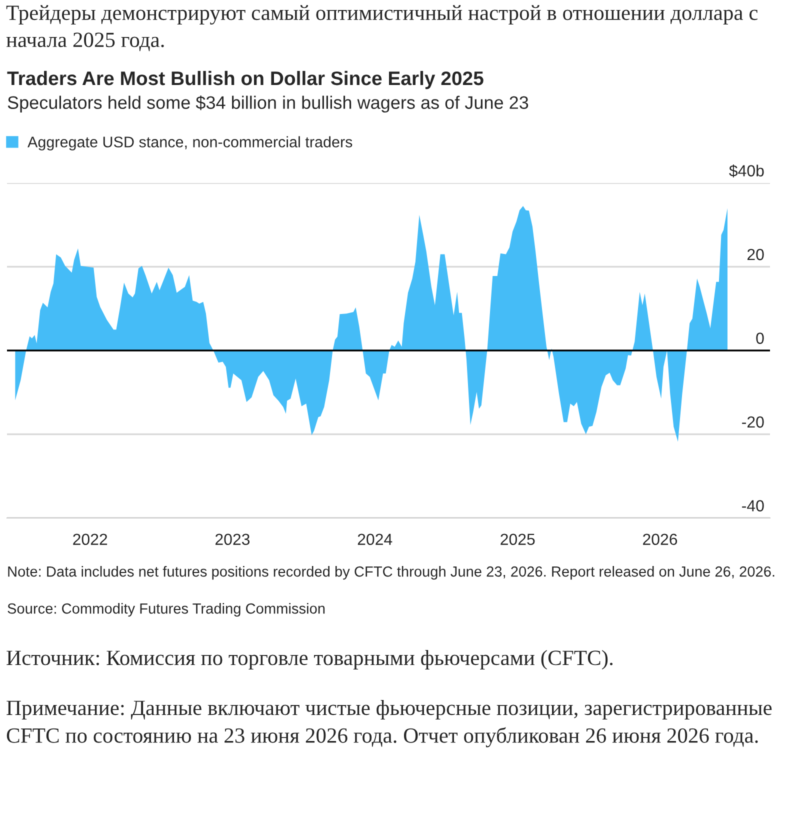 The height and width of the screenshot is (831, 791). Describe the element at coordinates (660, 540) in the screenshot. I see `x-tick-label: 2026` at that location.